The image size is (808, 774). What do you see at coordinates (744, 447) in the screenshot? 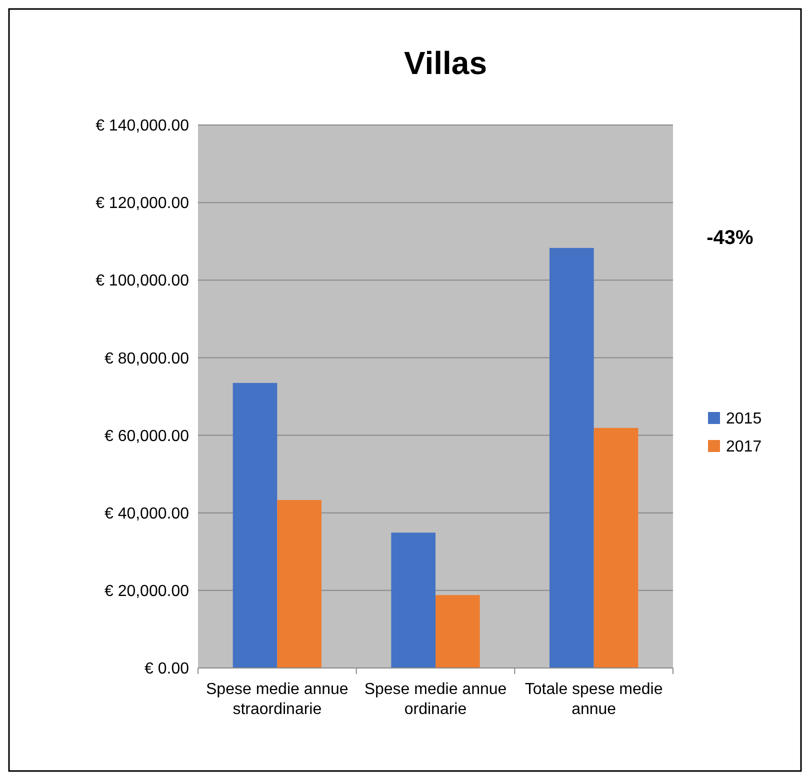
I see `legend-label: 2017` at bounding box center [744, 447].